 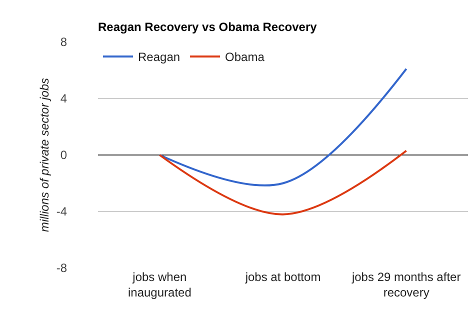 What do you see at coordinates (159, 57) in the screenshot?
I see `legend-label: Reagan` at bounding box center [159, 57].